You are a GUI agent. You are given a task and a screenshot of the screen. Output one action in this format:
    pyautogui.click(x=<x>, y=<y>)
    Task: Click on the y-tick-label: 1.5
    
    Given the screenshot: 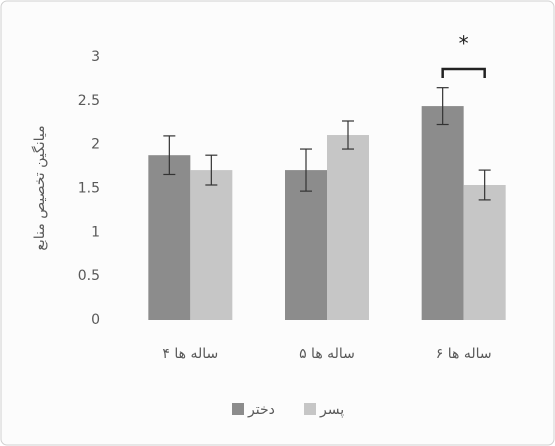 What is the action you would take?
    pyautogui.click(x=89, y=189)
    